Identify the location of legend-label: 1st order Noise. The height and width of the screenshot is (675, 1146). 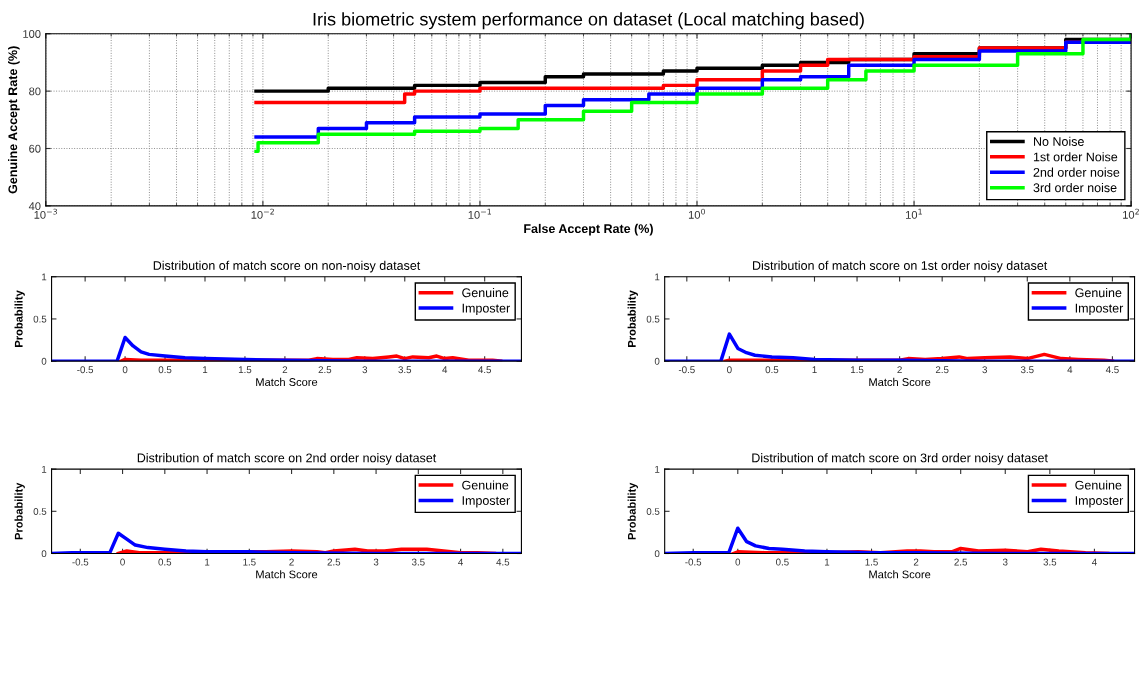
(1075, 157).